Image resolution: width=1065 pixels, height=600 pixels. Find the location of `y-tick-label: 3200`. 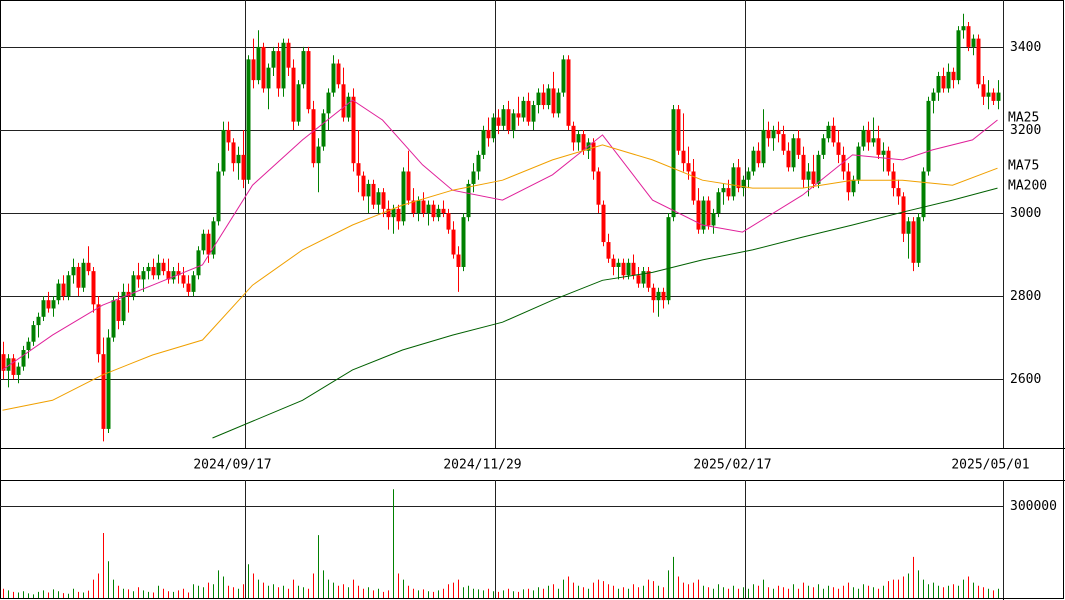

y-tick-label: 3200 is located at coordinates (1025, 130).